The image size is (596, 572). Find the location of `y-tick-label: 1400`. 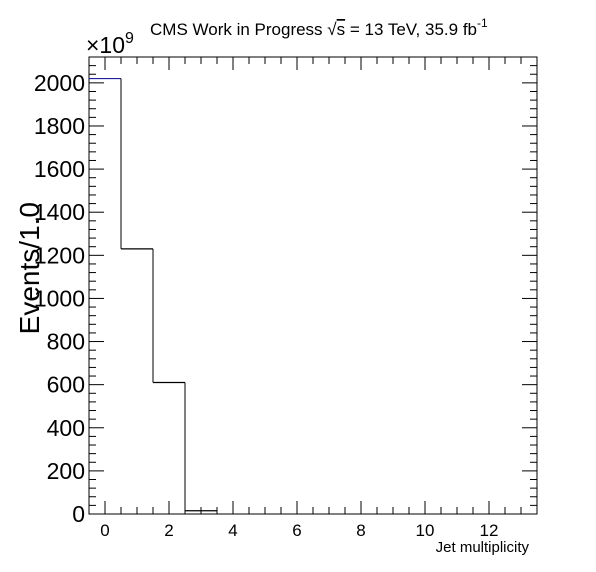

y-tick-label: 1400 is located at coordinates (59, 212).